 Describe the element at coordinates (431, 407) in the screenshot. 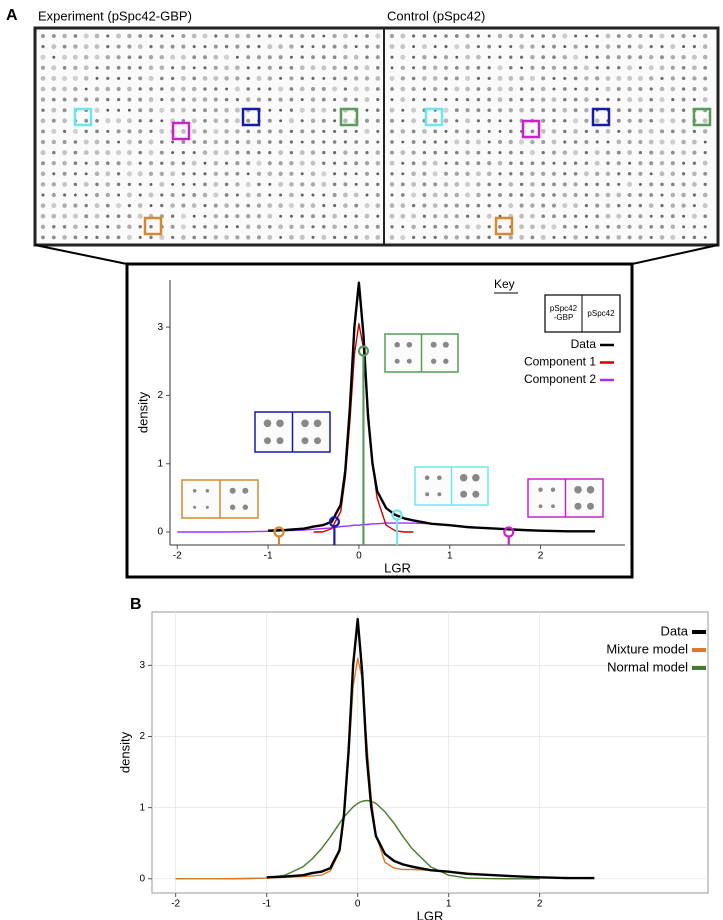

I see `series-line` at that location.